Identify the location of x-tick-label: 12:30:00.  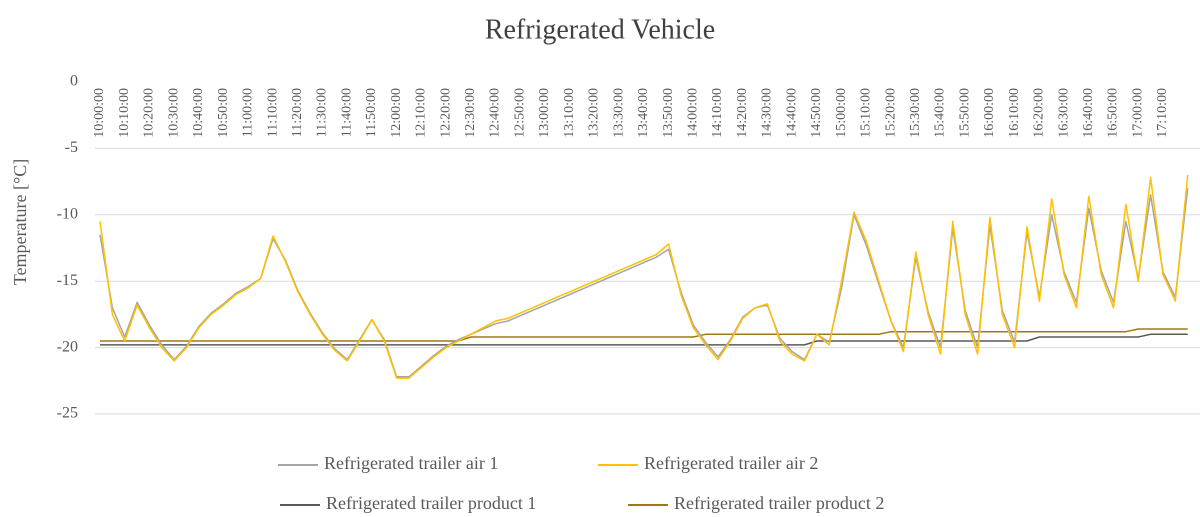
(470, 113).